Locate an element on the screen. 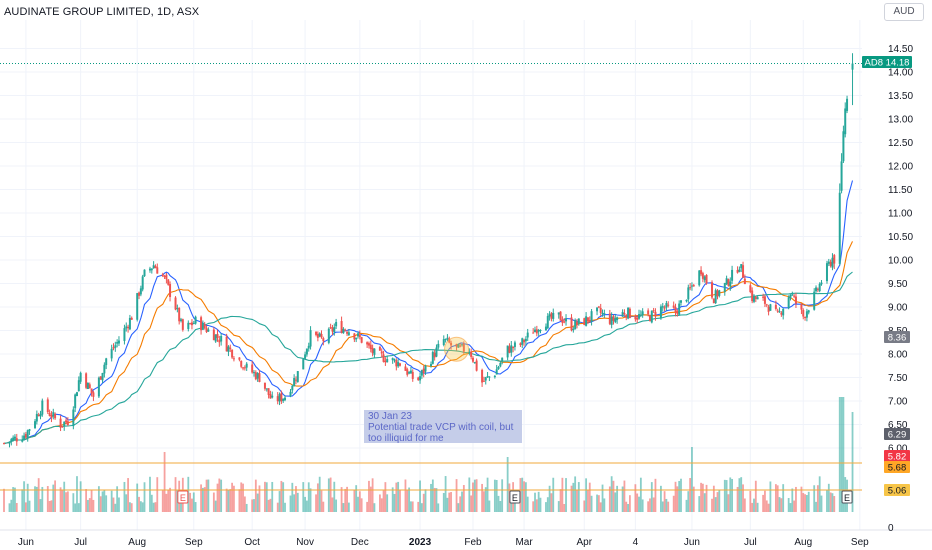  note-line-3: too illiquid for me is located at coordinates (406, 438).